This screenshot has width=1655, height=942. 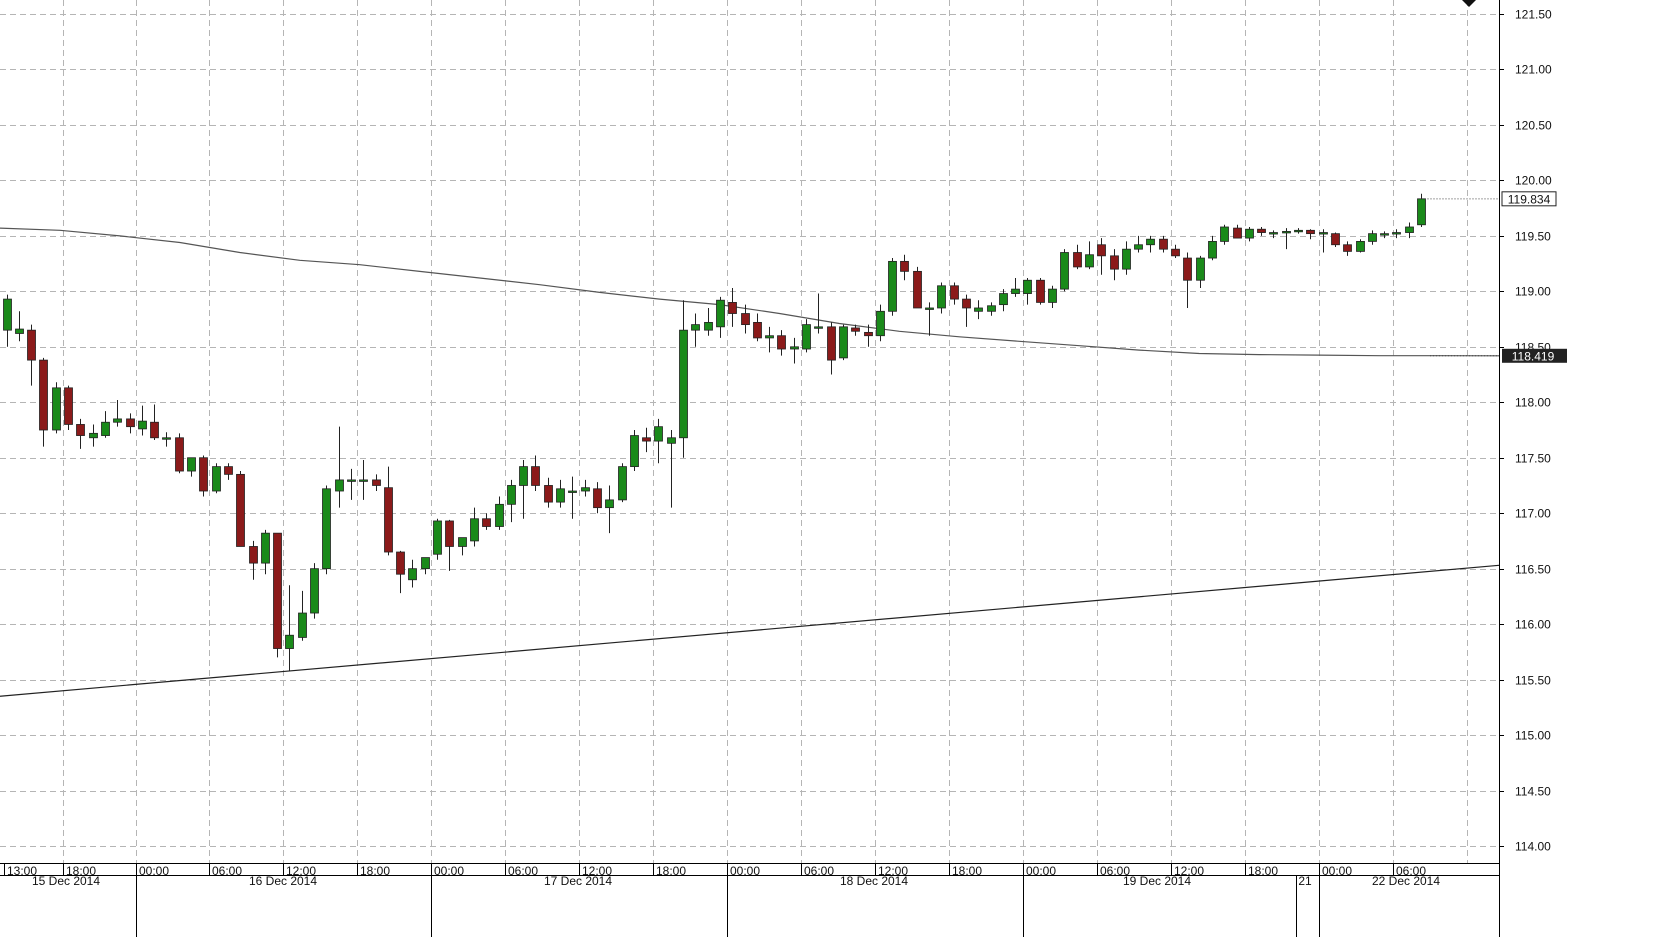 I want to click on x-time-label: 12:00, so click(x=893, y=871).